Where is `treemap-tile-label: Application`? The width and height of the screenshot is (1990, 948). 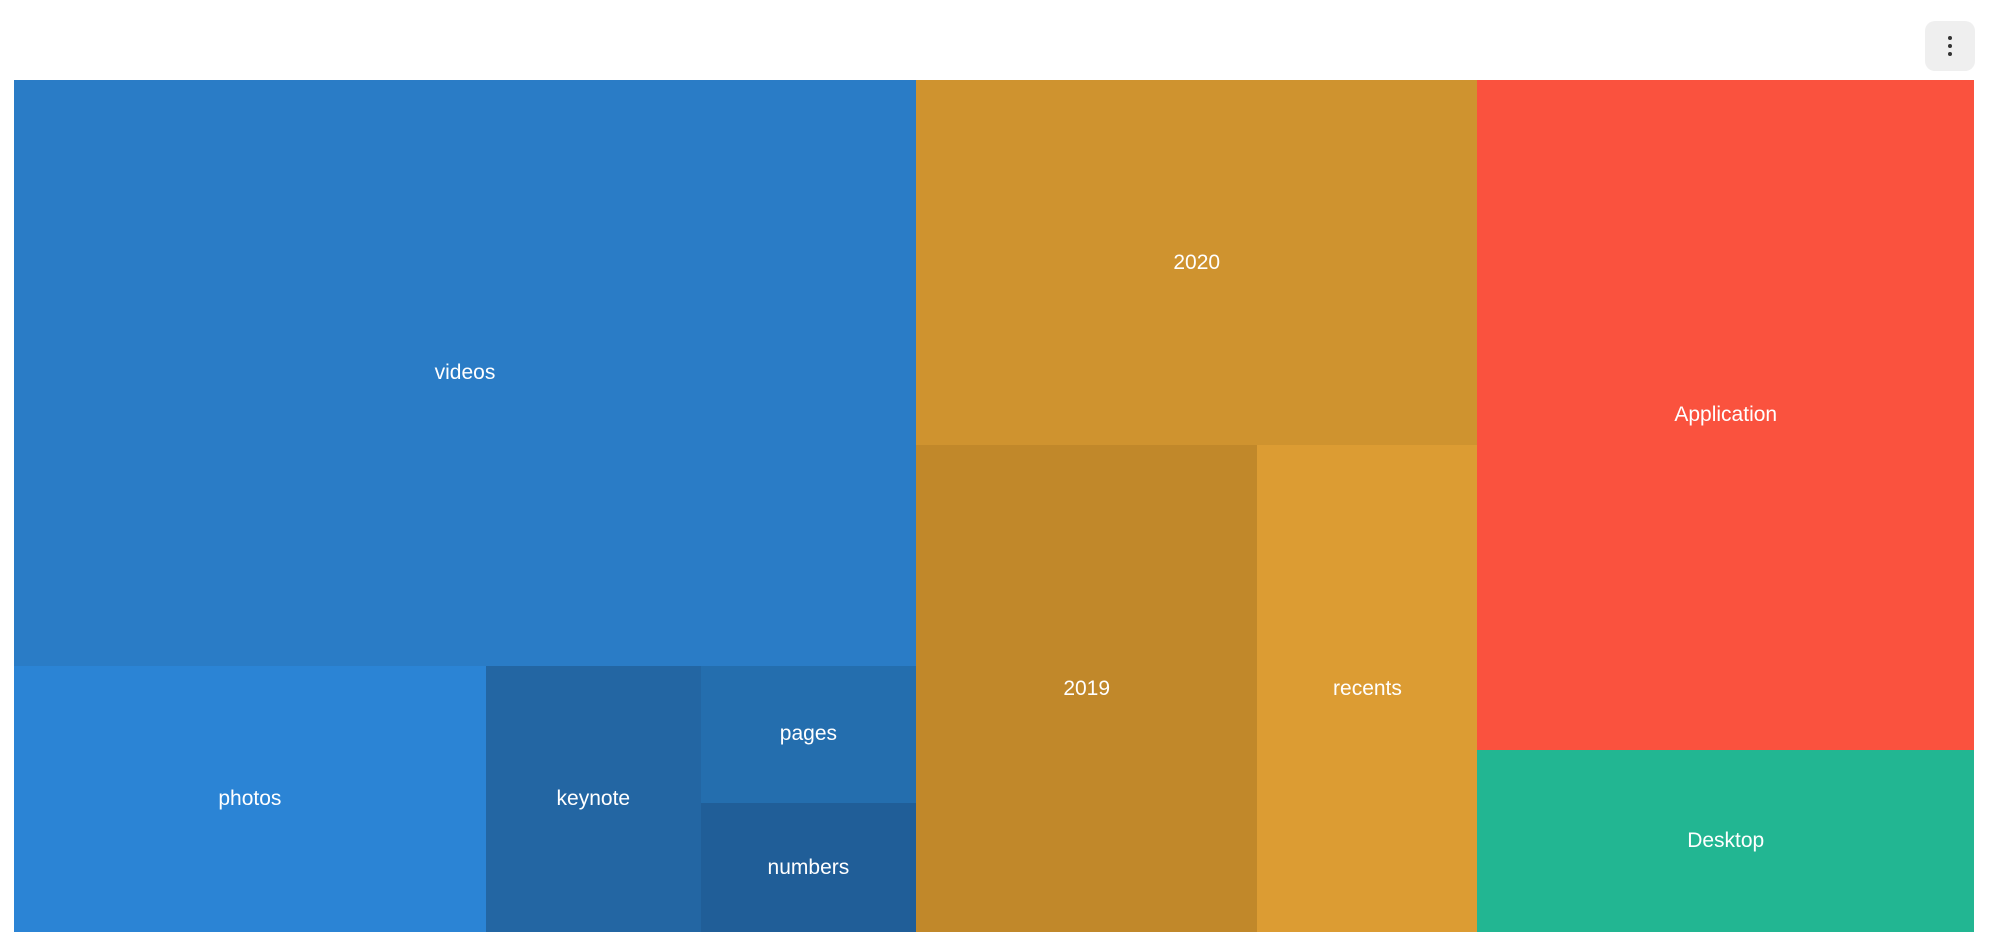 treemap-tile-label: Application is located at coordinates (1726, 414).